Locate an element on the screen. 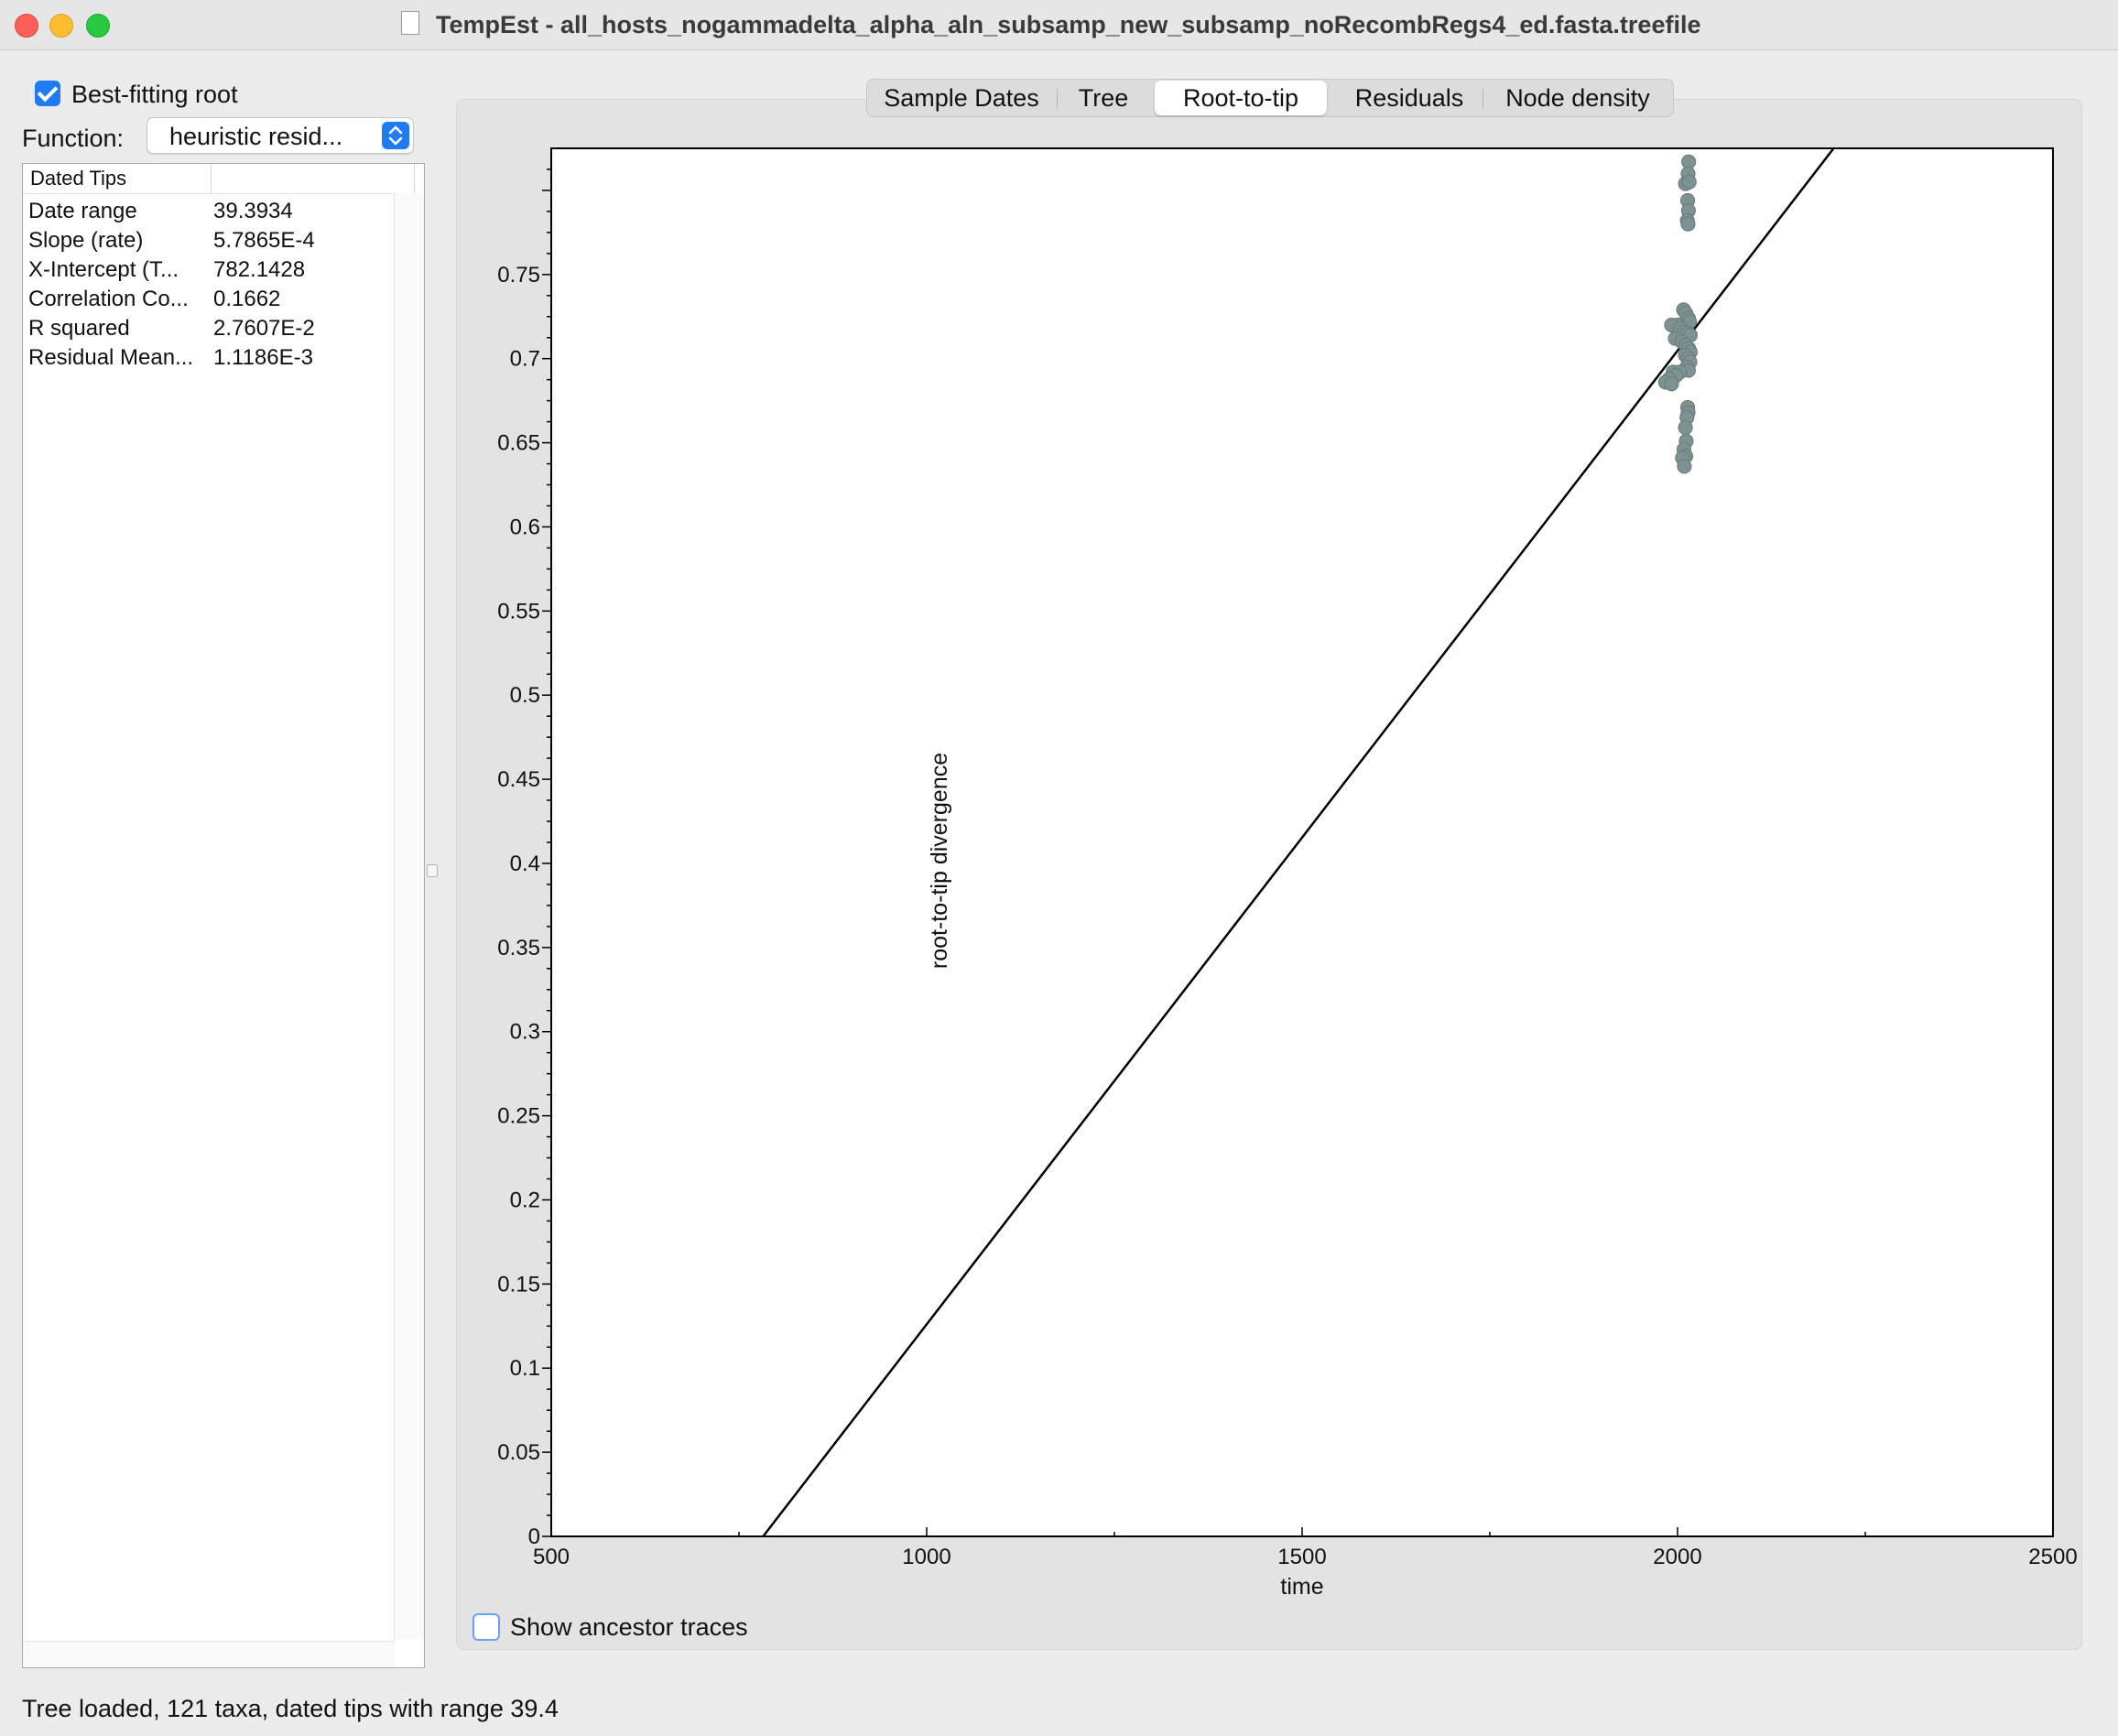  table-row: Correlation Co... 0.1662 is located at coordinates (210, 299).